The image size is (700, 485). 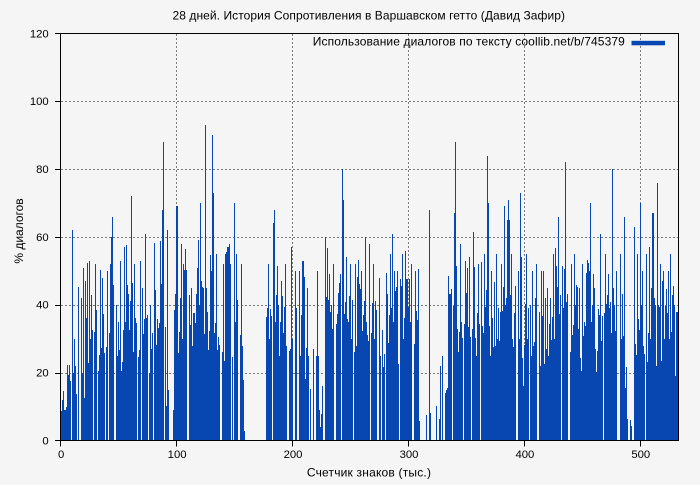 I want to click on svg-text: Счетчик знаков (тыс.), so click(x=369, y=472).